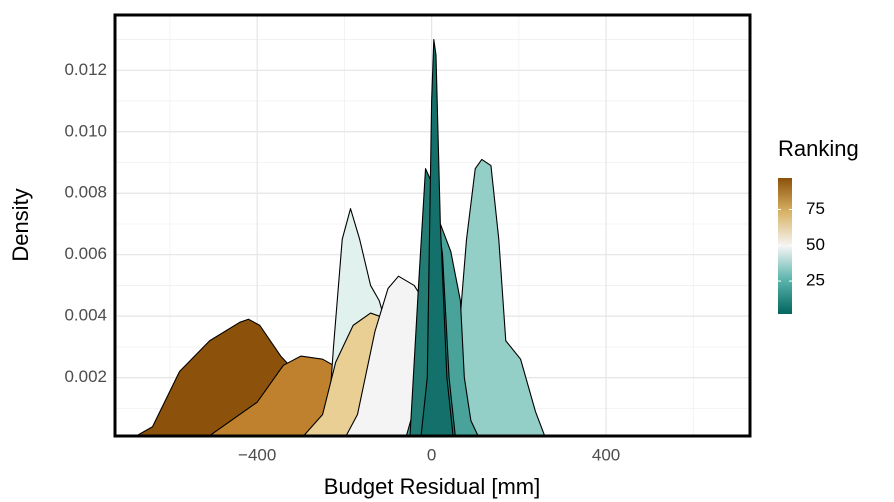 The width and height of the screenshot is (894, 502). What do you see at coordinates (85, 192) in the screenshot?
I see `y-tick-label: 0.008` at bounding box center [85, 192].